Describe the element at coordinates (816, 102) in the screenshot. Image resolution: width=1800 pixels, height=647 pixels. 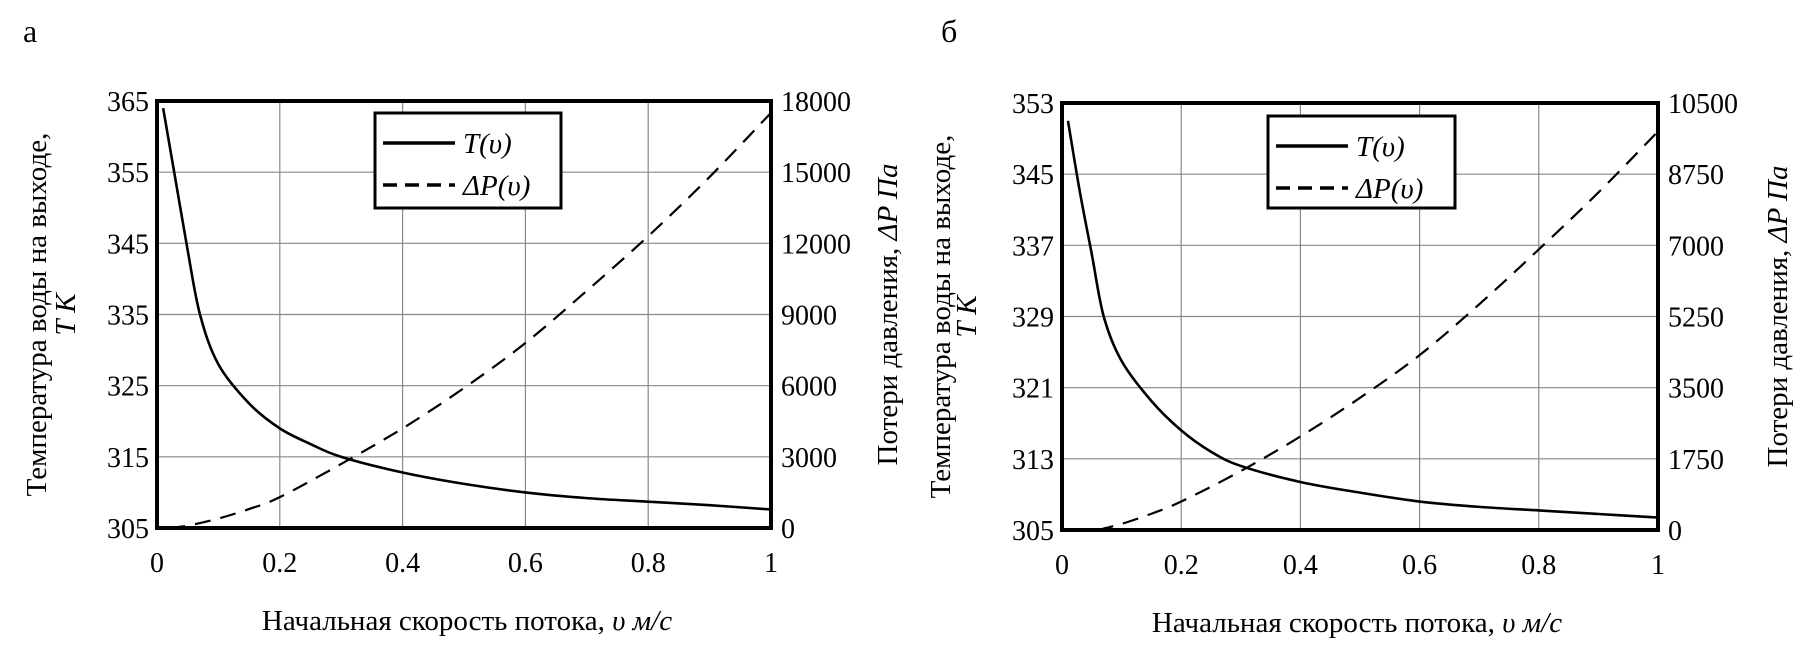
I see `y2-tick-label: 18000` at that location.